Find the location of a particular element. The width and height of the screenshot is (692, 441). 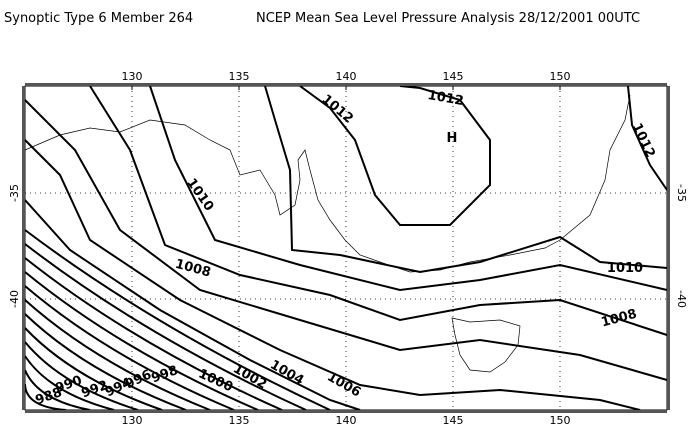

lon-label-bottom: 140 is located at coordinates (346, 420).